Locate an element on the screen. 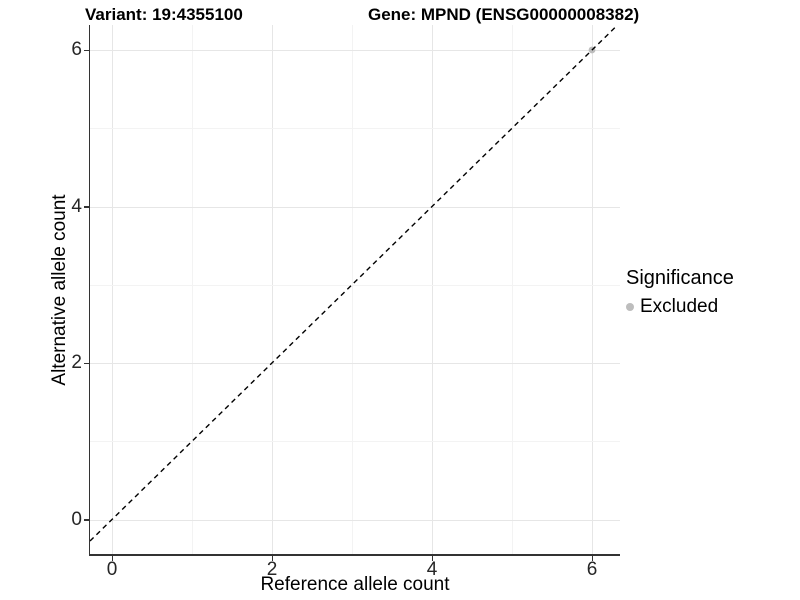 Image resolution: width=800 pixels, height=600 pixels. legend-item-label: Excluded is located at coordinates (679, 306).